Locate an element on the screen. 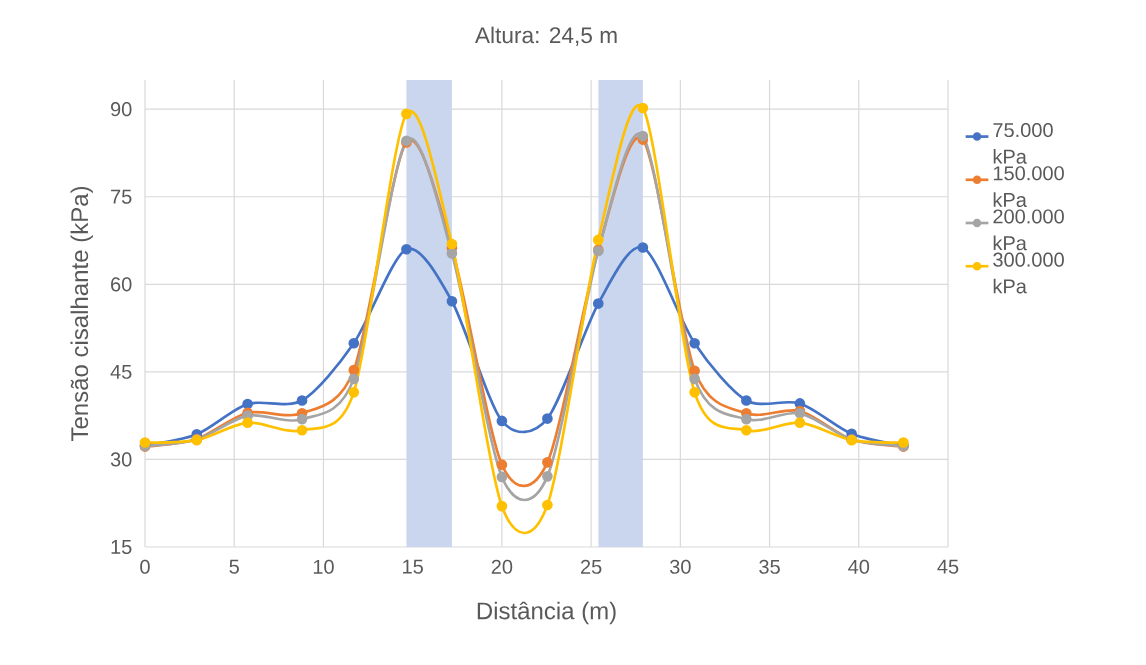 The image size is (1146, 665). x-tick-label: 35 is located at coordinates (769, 566).